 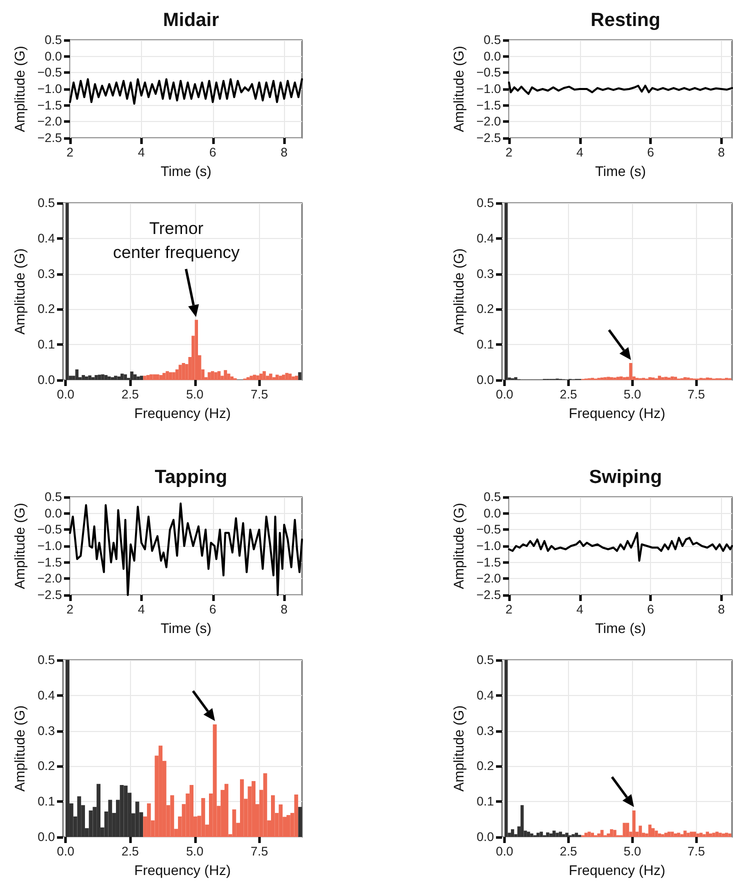 What do you see at coordinates (191, 477) in the screenshot?
I see `chart-title: Tapping` at bounding box center [191, 477].